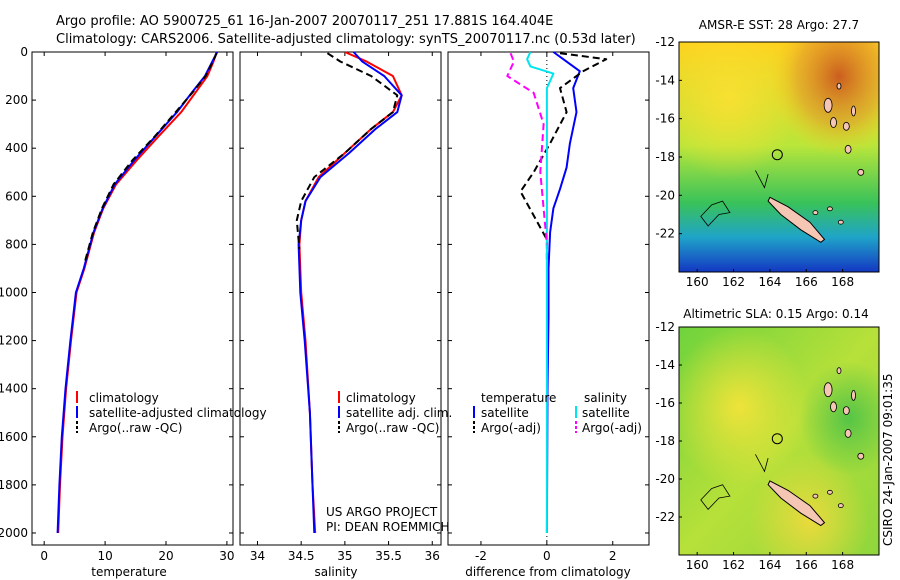 The image size is (900, 580). I want to click on map-y-tick-label: -20, so click(665, 479).